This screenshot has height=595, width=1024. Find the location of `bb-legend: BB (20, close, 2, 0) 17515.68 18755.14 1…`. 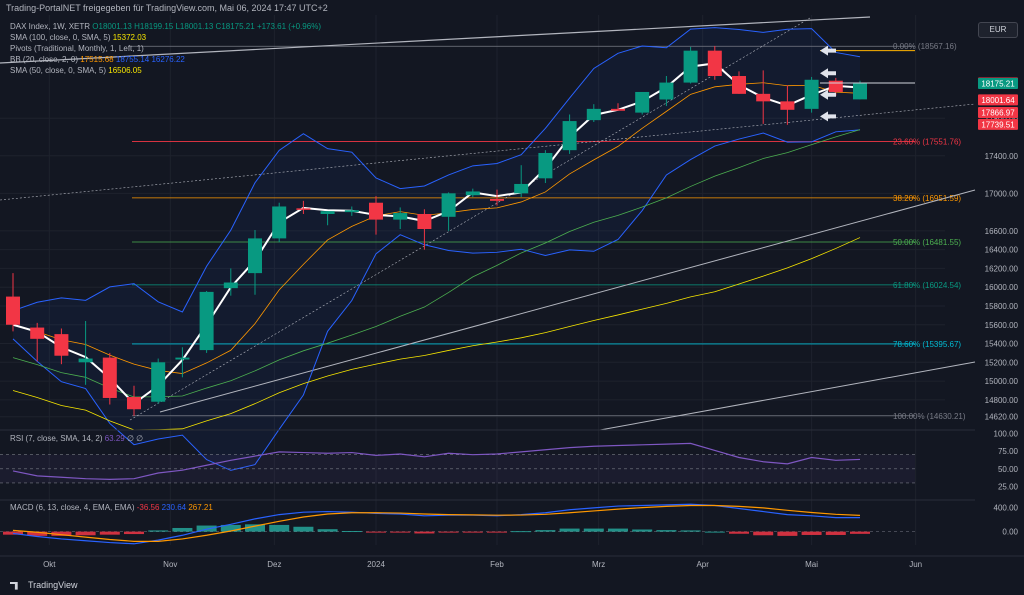

bb-legend: BB (20, close, 2, 0) 17515.68 18755.14 1… is located at coordinates (97, 59).